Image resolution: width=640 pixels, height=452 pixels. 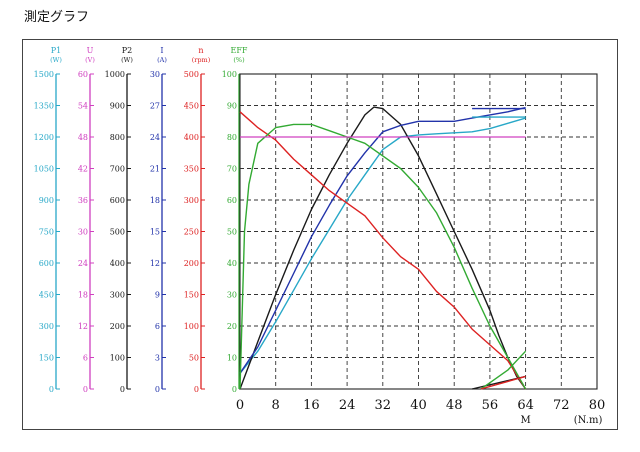 What do you see at coordinates (44, 169) in the screenshot?
I see `y-tick-label: 1050` at bounding box center [44, 169].